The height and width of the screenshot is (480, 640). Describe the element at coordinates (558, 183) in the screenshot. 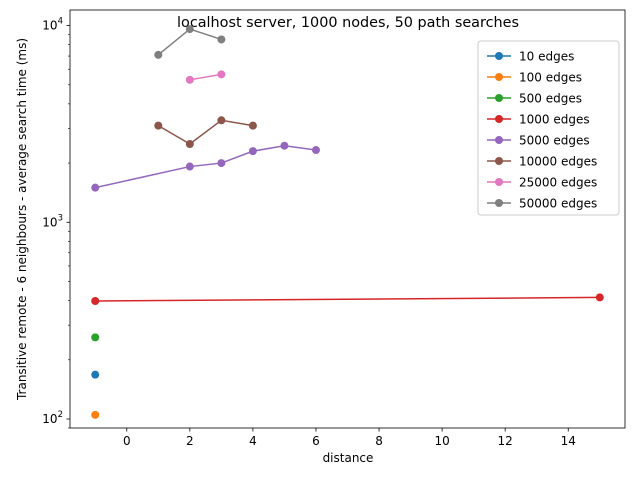

I see `legend-label: 25000 edges` at that location.